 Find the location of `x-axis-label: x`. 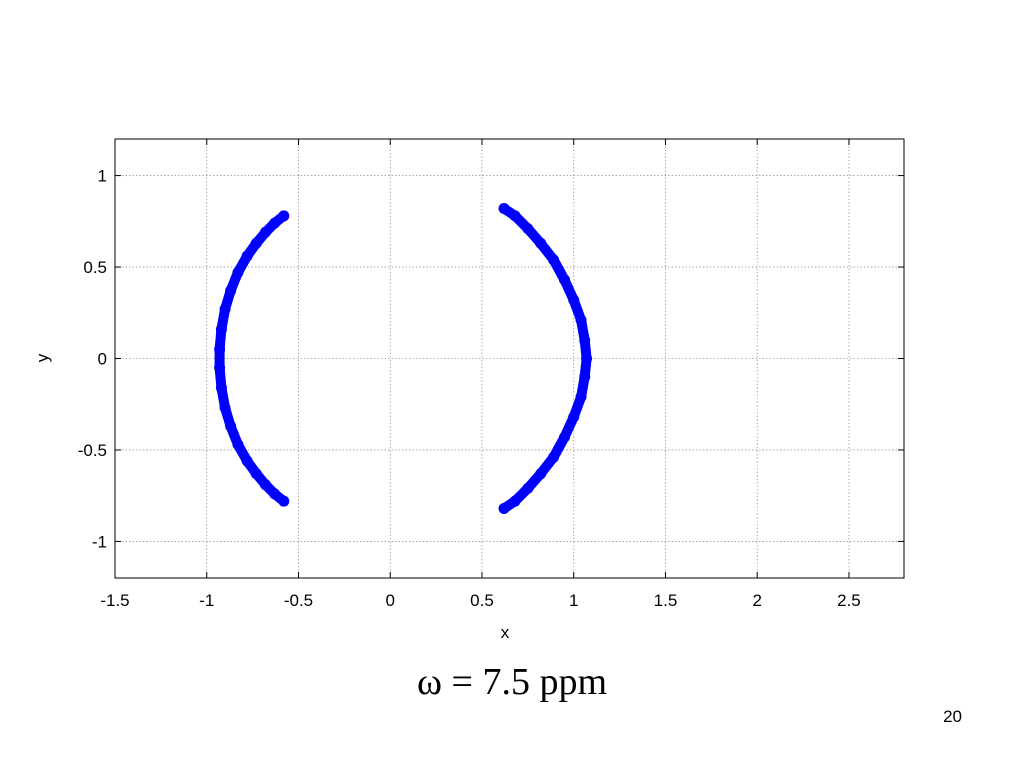

x-axis-label: x is located at coordinates (505, 632).